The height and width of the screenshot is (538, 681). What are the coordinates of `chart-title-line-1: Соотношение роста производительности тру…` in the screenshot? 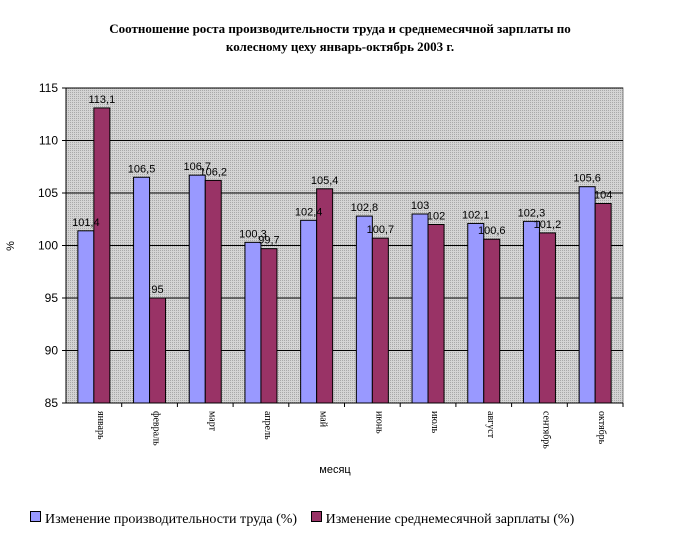 It's located at (340, 28).